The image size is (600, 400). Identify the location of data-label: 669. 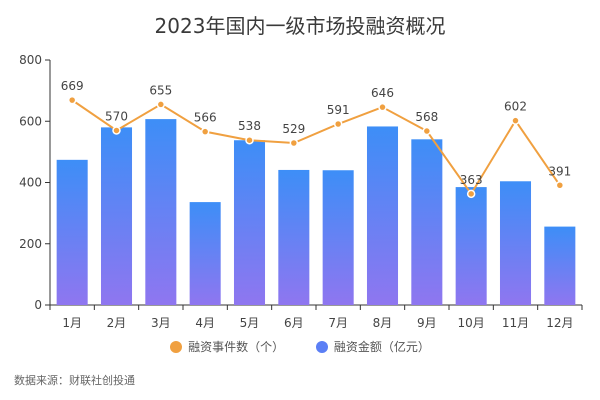
(72, 86).